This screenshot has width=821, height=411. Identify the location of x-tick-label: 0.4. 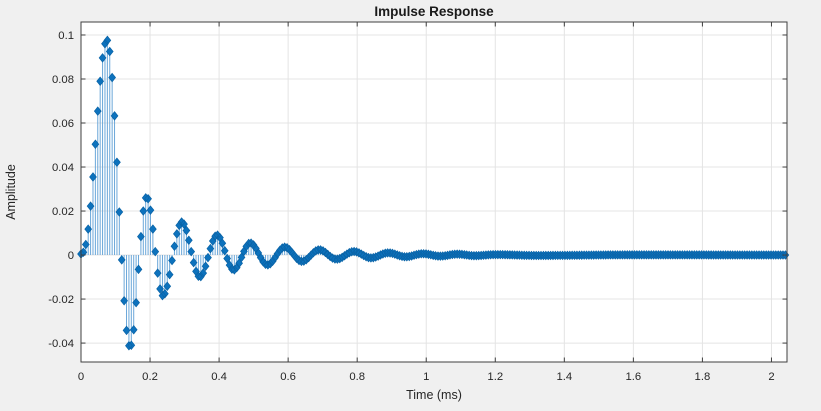
(219, 377).